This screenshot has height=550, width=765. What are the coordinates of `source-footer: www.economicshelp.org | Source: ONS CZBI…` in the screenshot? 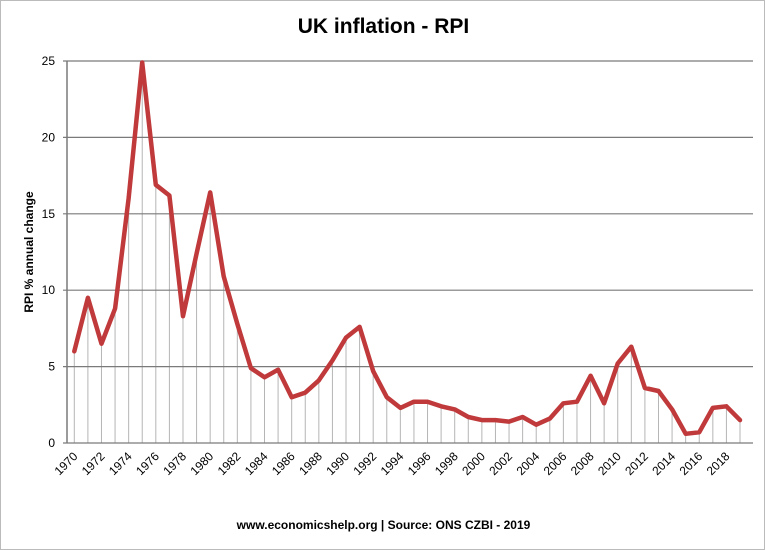 It's located at (383, 525).